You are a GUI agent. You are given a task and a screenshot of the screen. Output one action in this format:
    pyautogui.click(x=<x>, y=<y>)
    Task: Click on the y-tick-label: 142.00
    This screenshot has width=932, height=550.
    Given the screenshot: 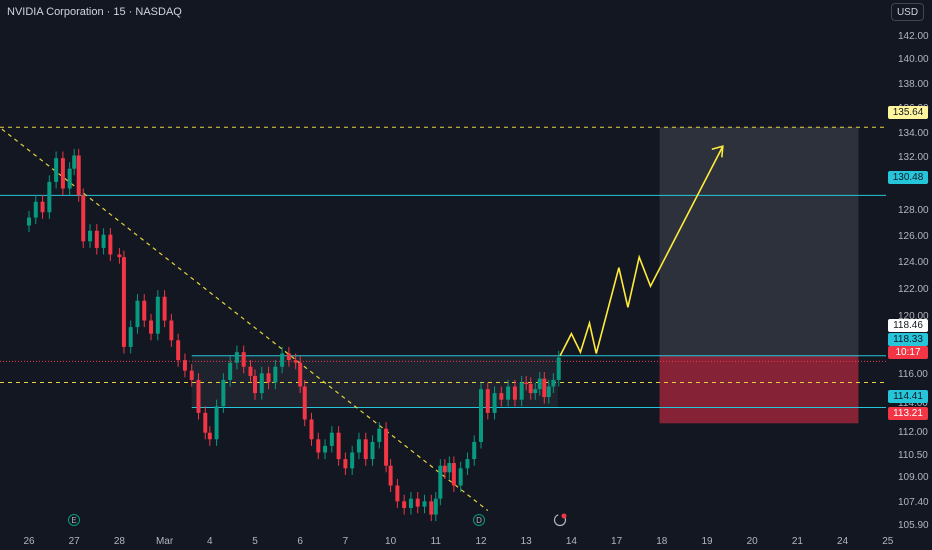 What is the action you would take?
    pyautogui.click(x=913, y=36)
    